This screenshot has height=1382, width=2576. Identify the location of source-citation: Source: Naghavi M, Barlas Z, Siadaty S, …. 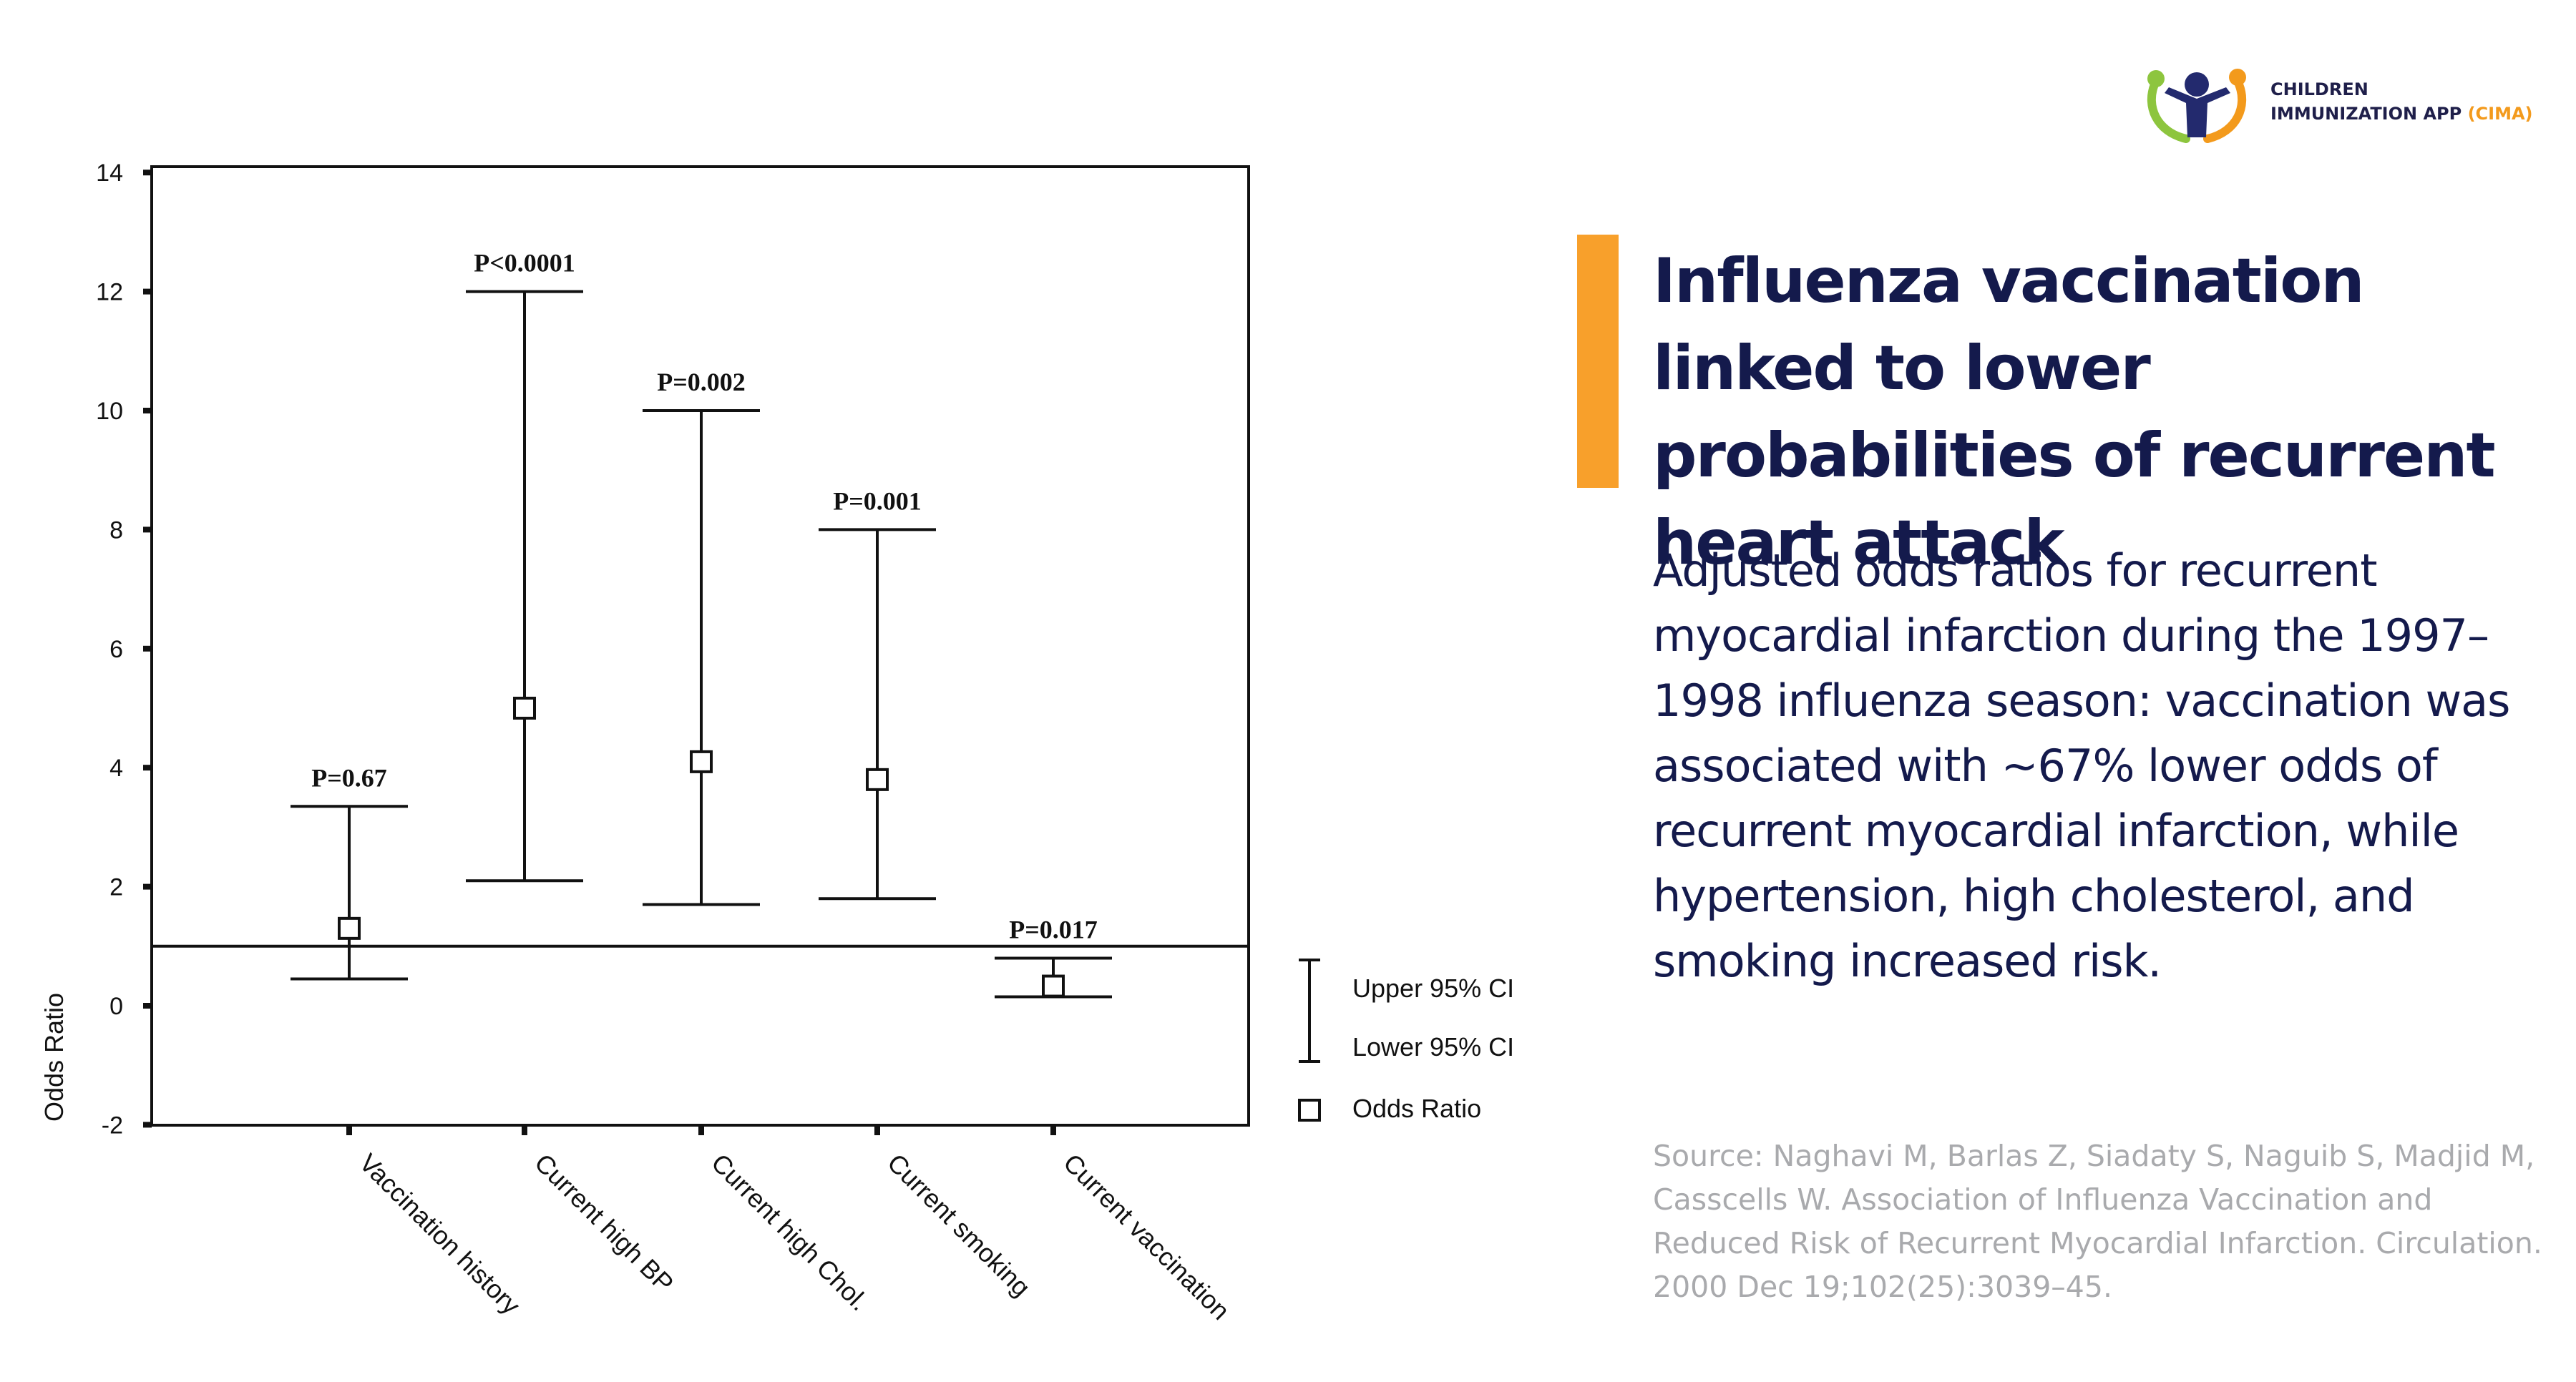
(2097, 1221).